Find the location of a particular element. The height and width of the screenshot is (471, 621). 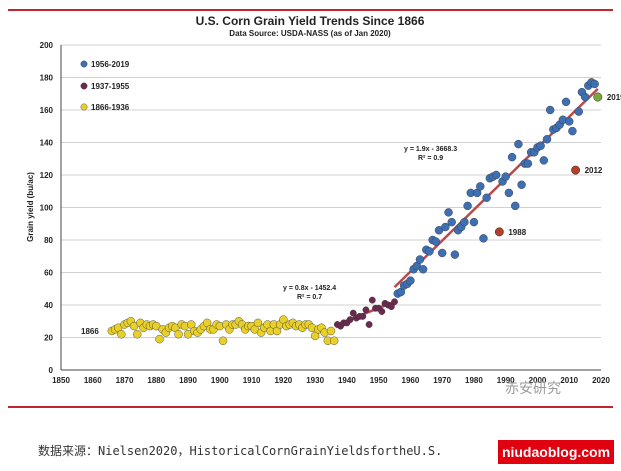

y-tick-label: 40 is located at coordinates (48, 305).